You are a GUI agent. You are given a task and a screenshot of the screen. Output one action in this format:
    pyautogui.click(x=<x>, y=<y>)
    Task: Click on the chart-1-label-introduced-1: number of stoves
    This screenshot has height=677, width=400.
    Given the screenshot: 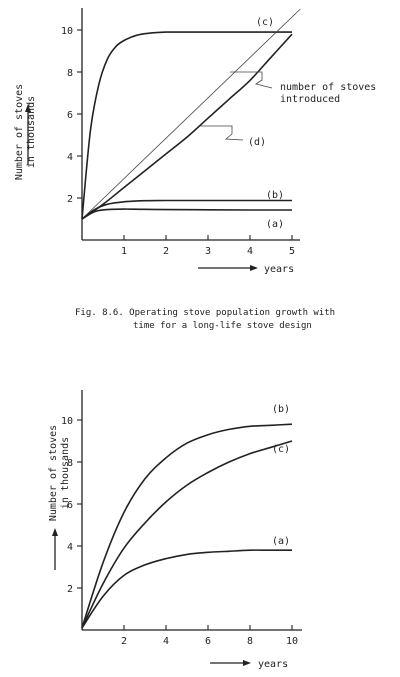 What is the action you would take?
    pyautogui.click(x=328, y=87)
    